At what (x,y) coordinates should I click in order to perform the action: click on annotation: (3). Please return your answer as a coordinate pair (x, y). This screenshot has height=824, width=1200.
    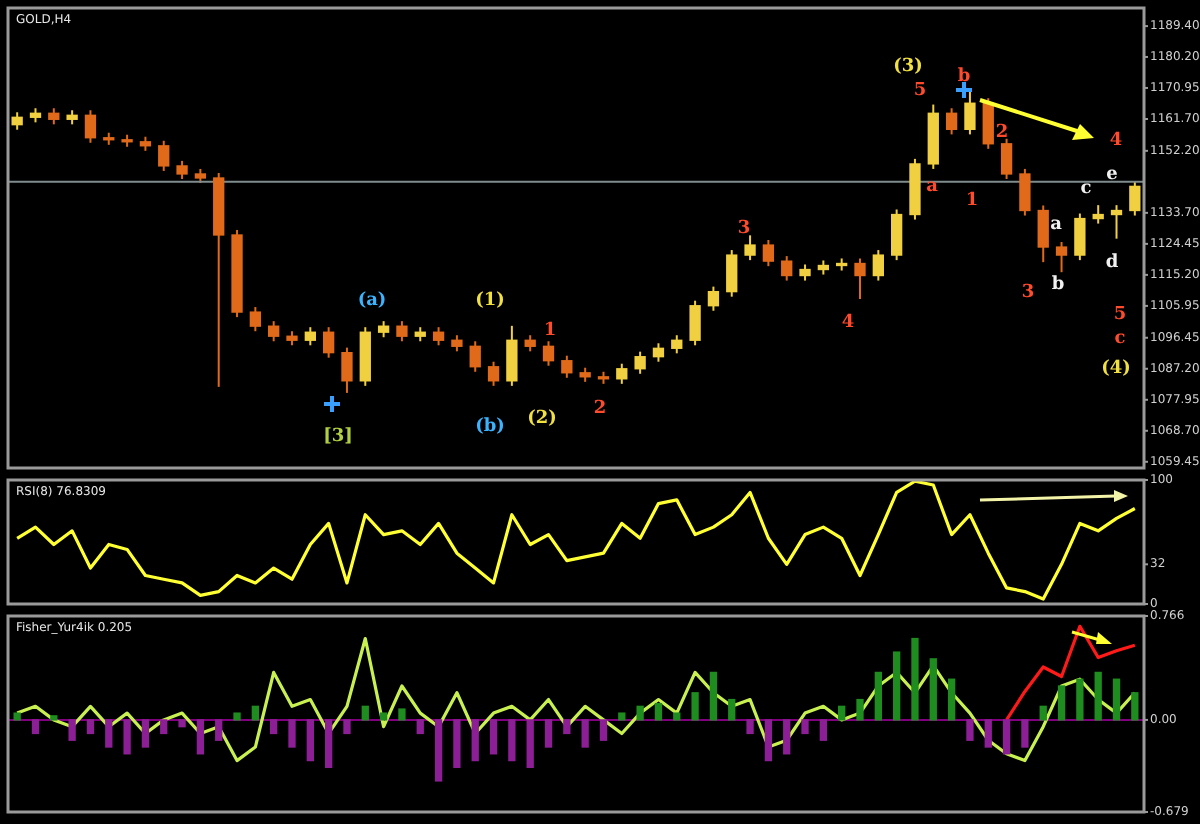
    Looking at the image, I should click on (908, 66).